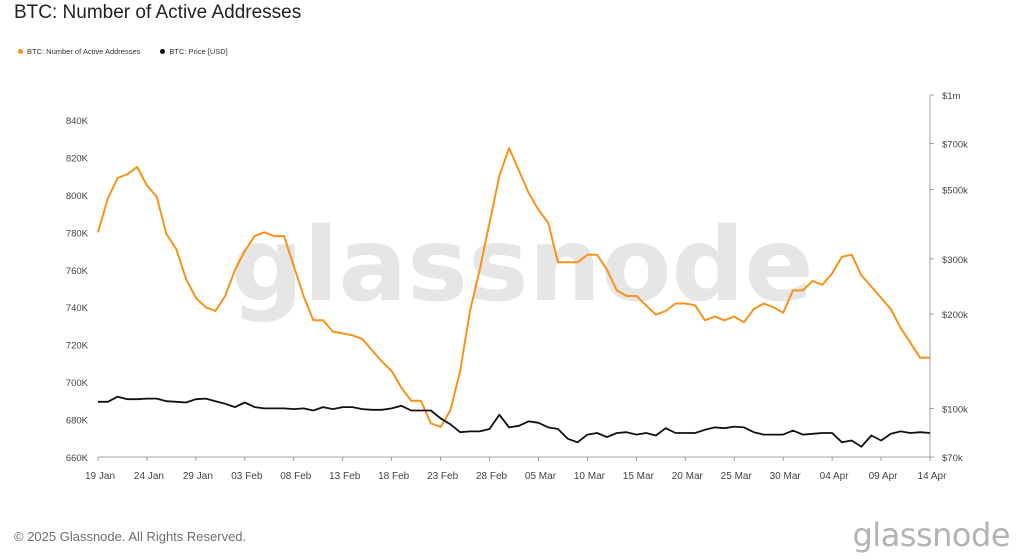 Image resolution: width=1024 pixels, height=558 pixels. Describe the element at coordinates (933, 476) in the screenshot. I see `x-tick-label: 14 Apr` at that location.